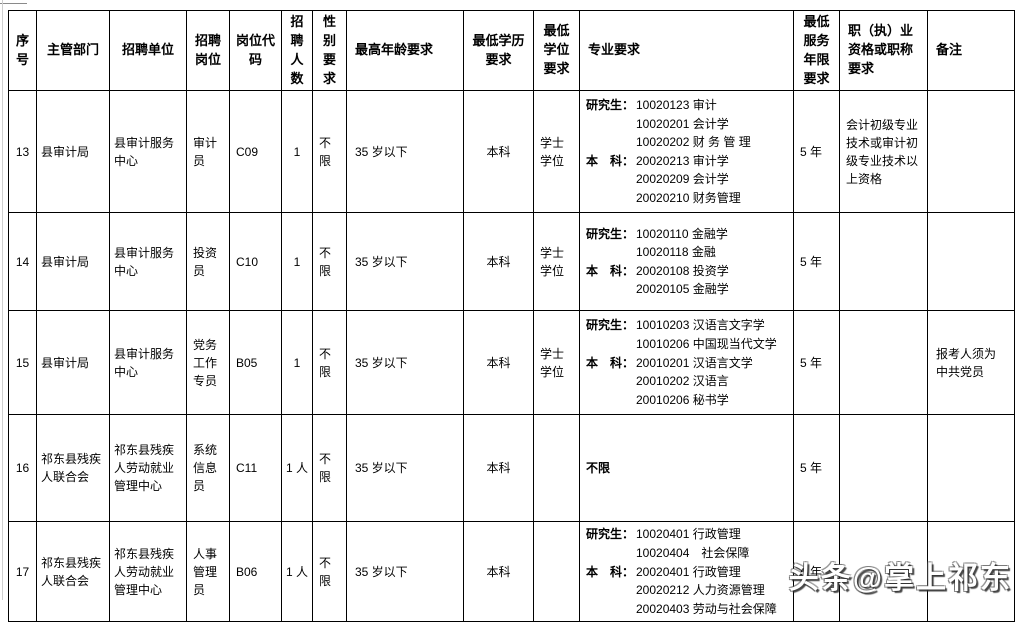 This screenshot has height=622, width=1016. What do you see at coordinates (694, 362) in the screenshot?
I see `major-line-text: 20010201 汉语言文学` at bounding box center [694, 362].